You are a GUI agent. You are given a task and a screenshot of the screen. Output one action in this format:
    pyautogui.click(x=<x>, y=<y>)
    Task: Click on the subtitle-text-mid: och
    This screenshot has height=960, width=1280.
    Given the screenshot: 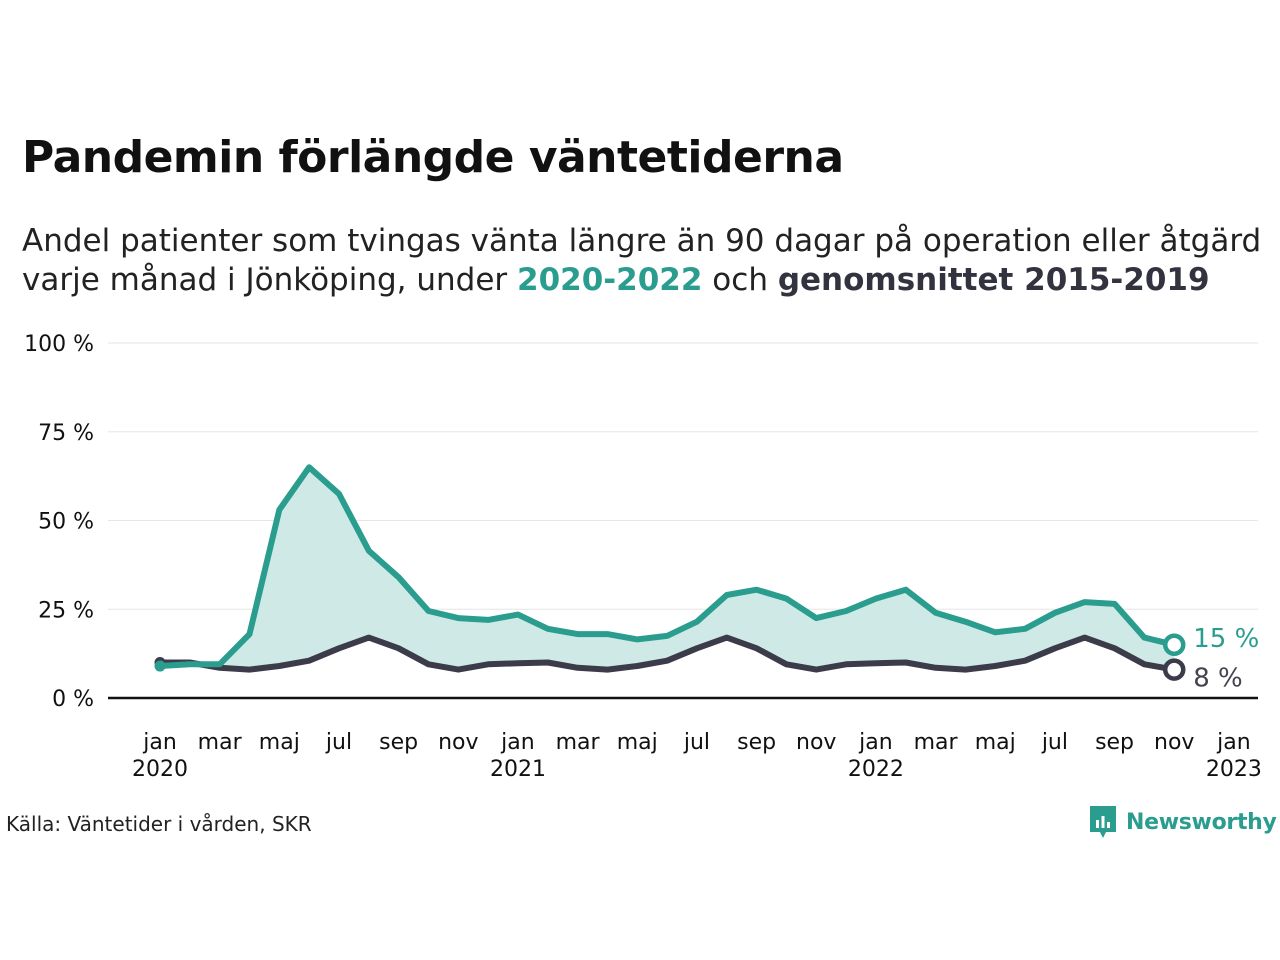 What is the action you would take?
    pyautogui.click(x=740, y=280)
    